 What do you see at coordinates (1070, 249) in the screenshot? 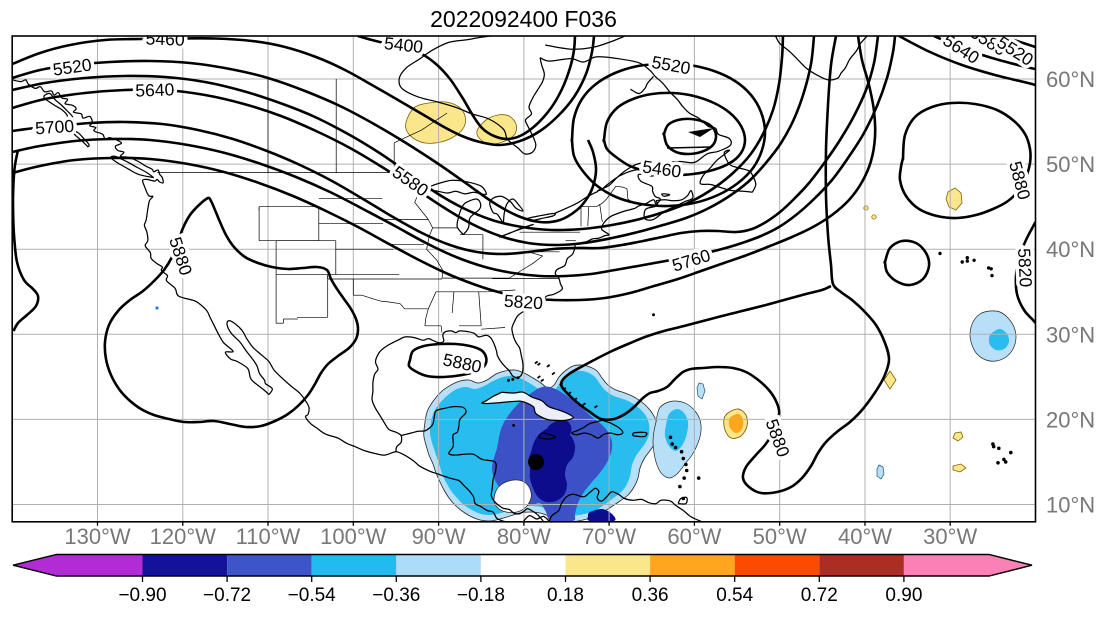
I see `svg-text: 40°N` at bounding box center [1070, 249].